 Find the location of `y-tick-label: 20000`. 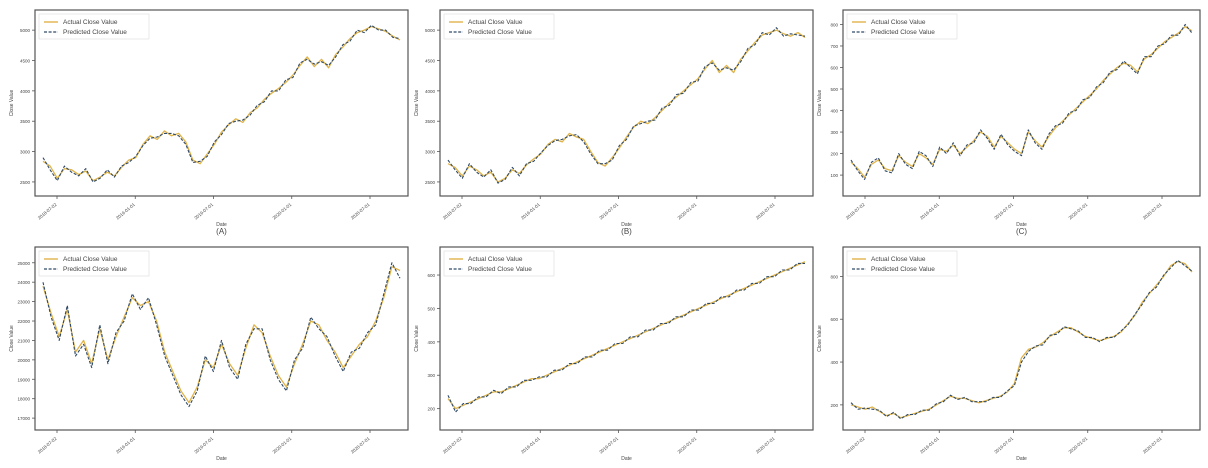

y-tick-label: 20000 is located at coordinates (23, 360).